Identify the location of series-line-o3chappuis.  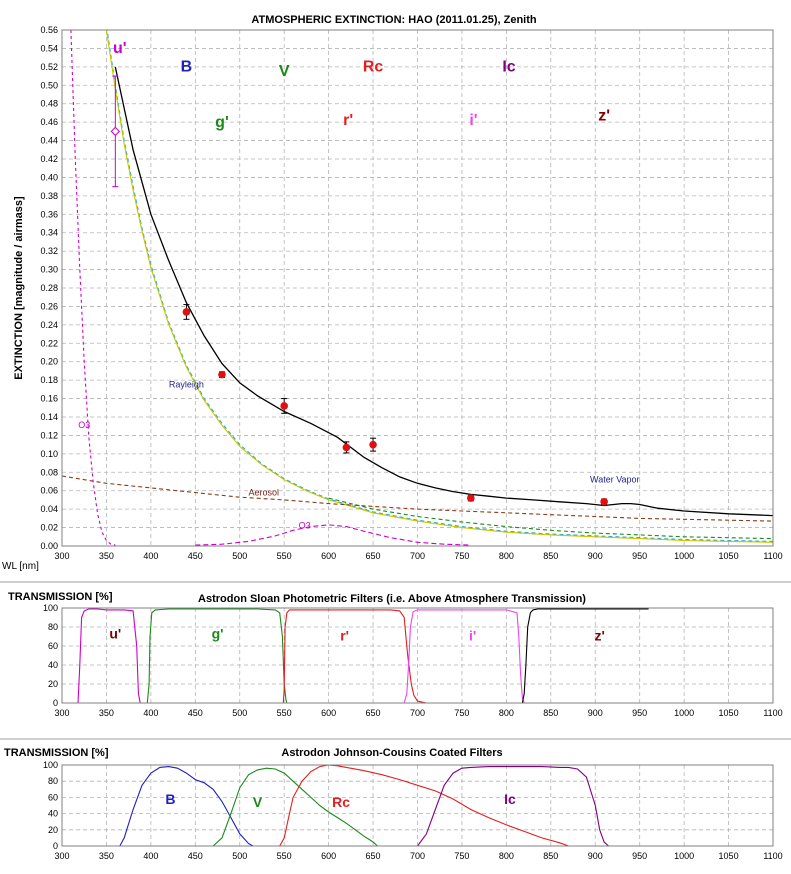
(333, 535).